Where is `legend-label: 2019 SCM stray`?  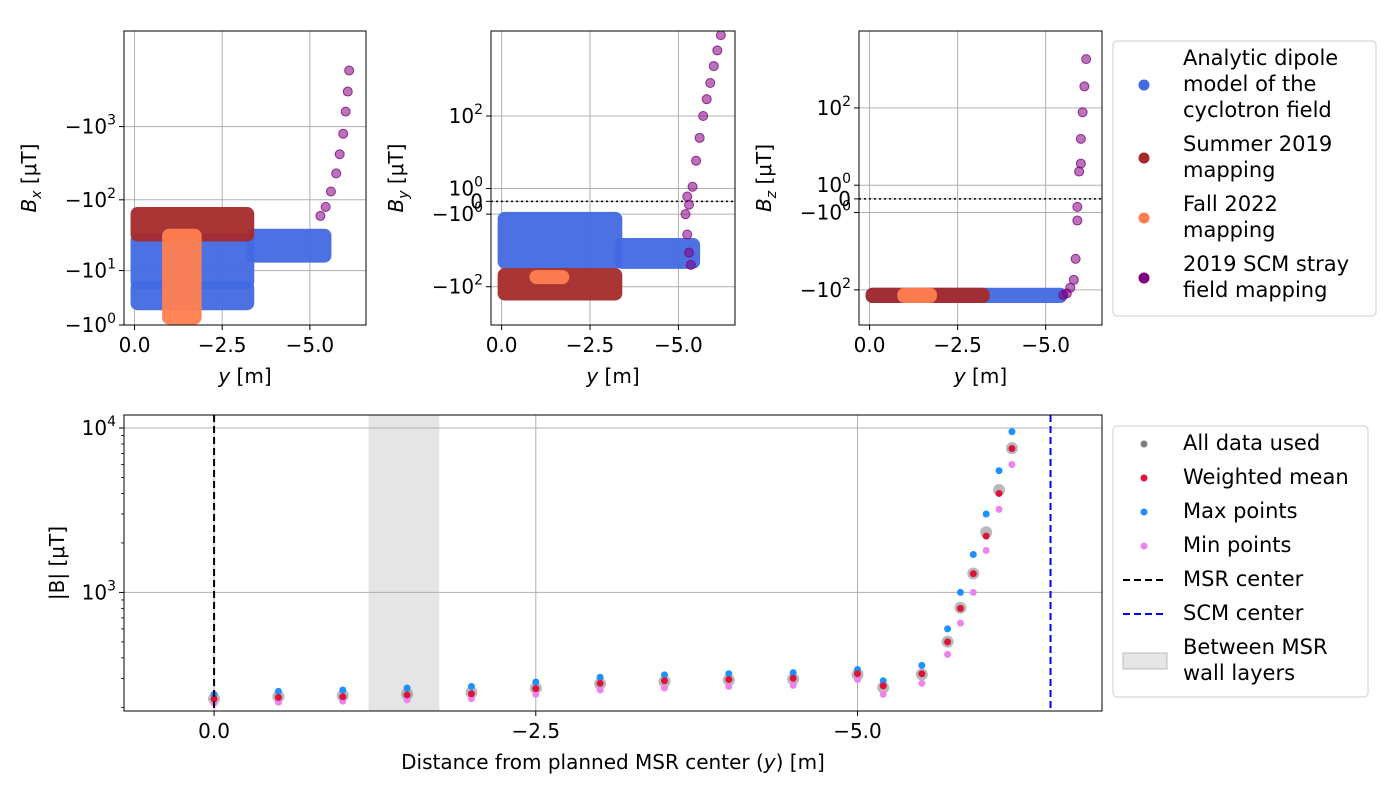 legend-label: 2019 SCM stray is located at coordinates (1266, 264).